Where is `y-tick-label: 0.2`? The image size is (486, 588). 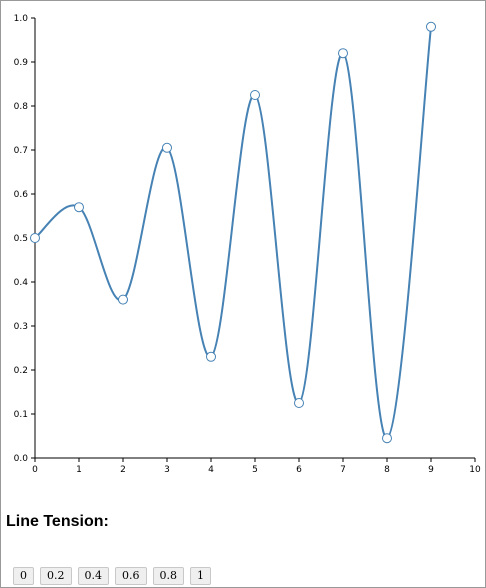 y-tick-label: 0.2 is located at coordinates (21, 371).